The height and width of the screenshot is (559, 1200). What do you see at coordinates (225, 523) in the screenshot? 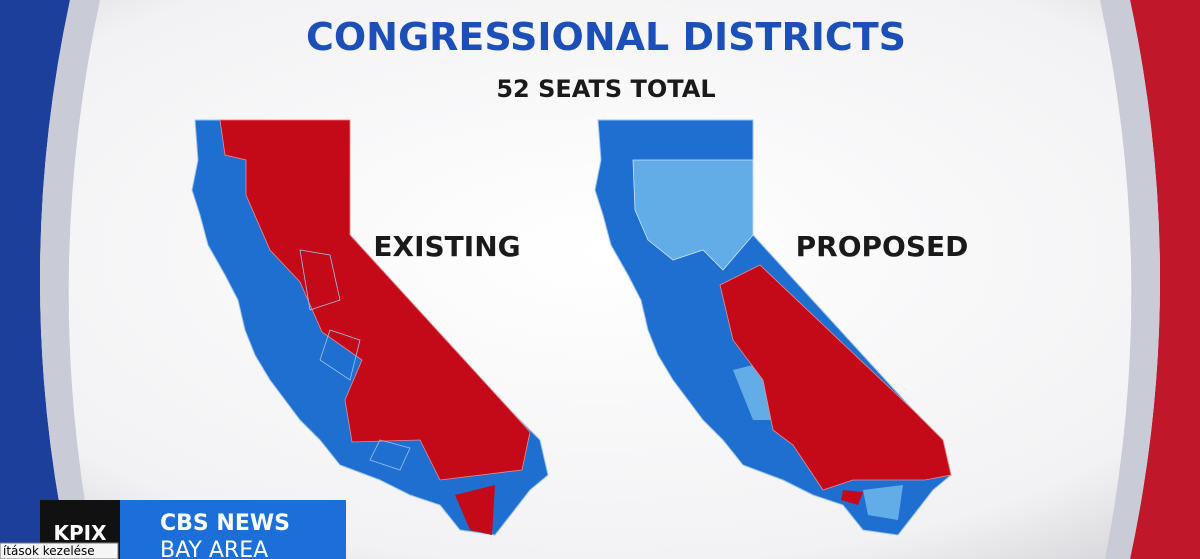
I see `network: CBS NEWS` at bounding box center [225, 523].